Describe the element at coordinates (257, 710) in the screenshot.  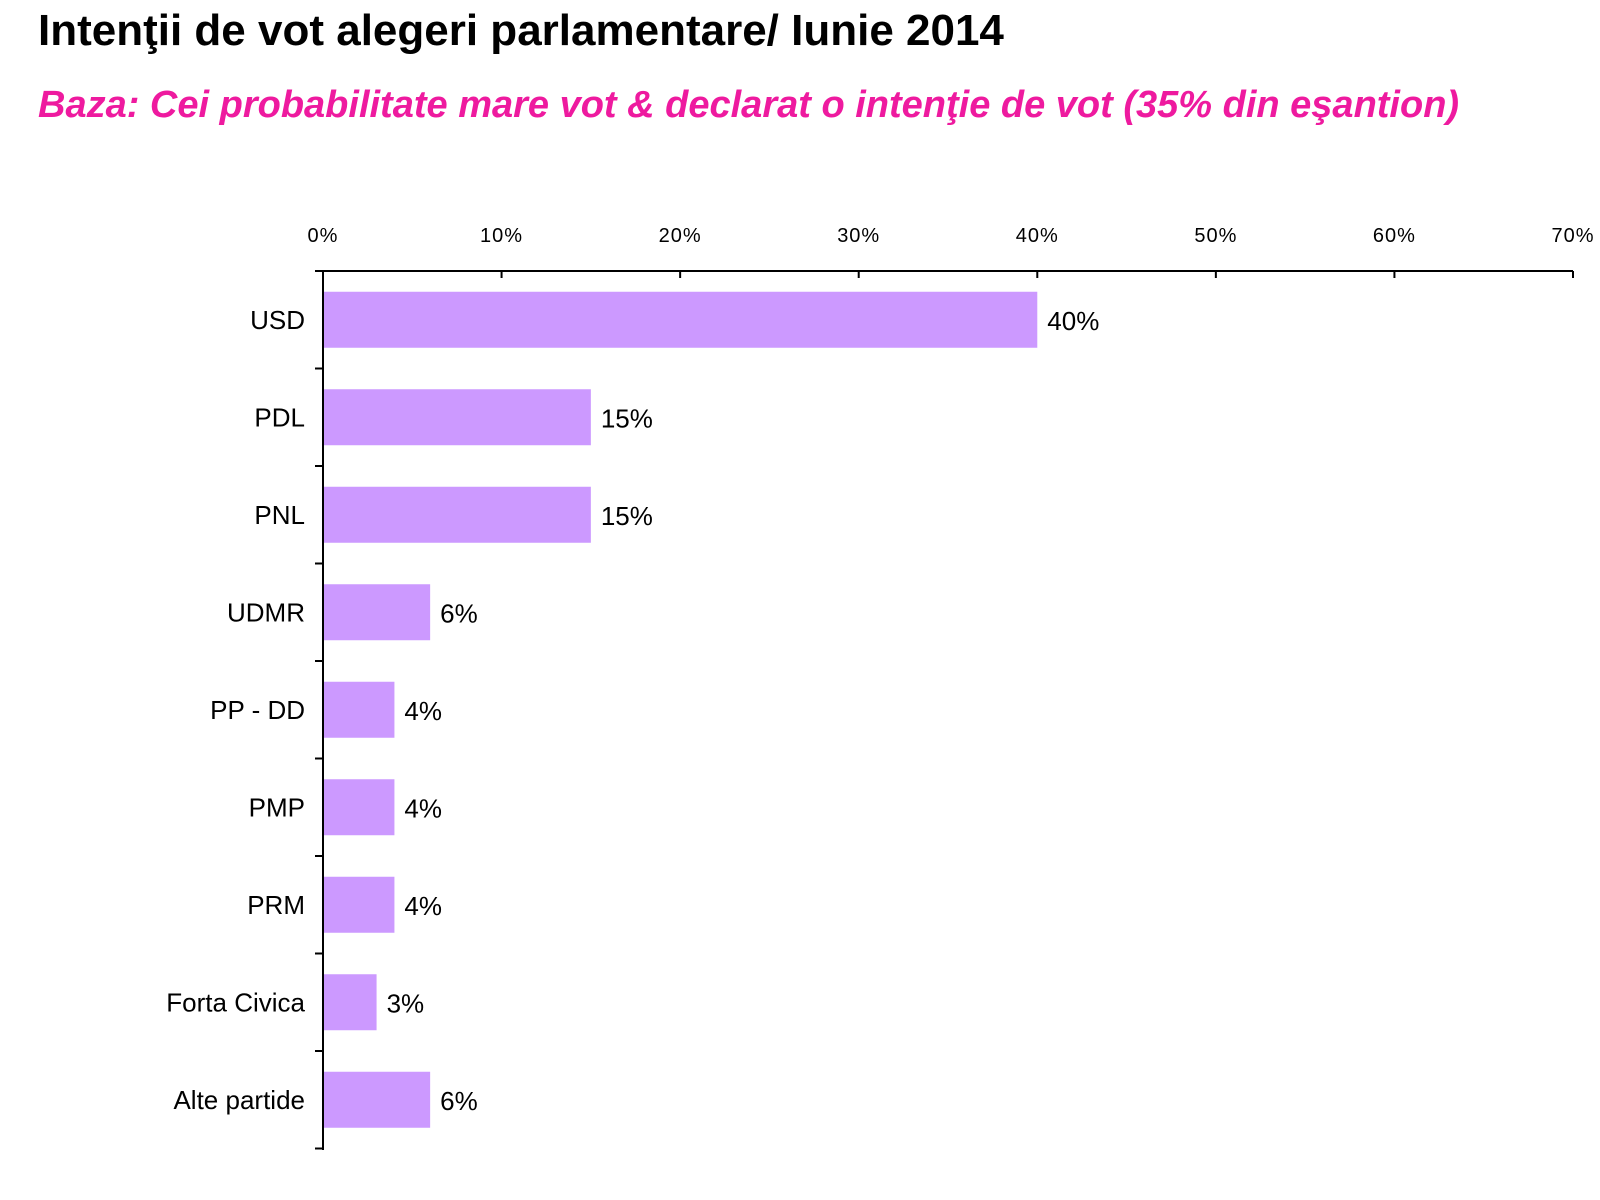
I see `category-label: PP - DD` at that location.